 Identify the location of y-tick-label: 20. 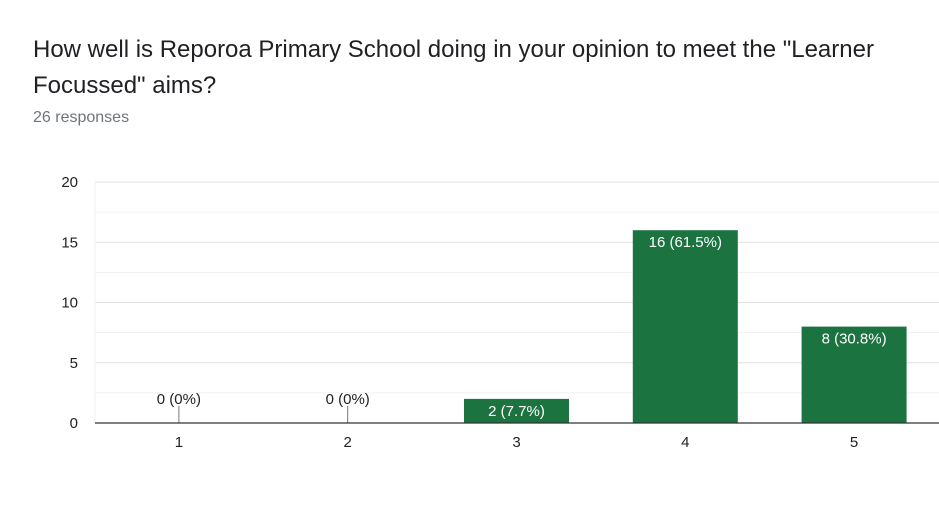
(69, 182).